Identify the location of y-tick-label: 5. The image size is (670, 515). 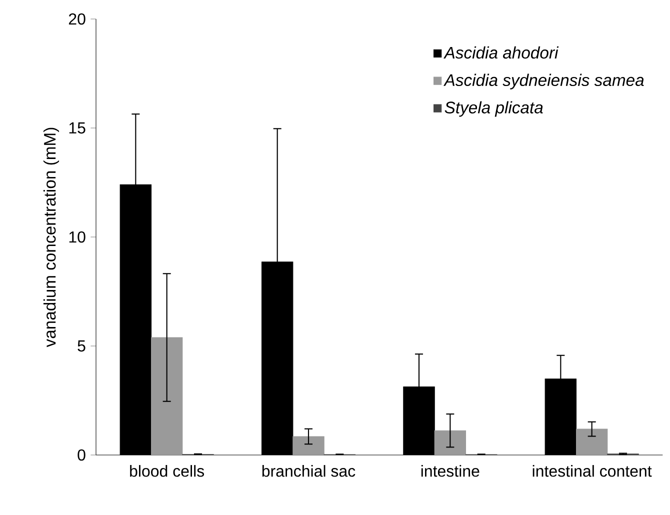
(82, 346).